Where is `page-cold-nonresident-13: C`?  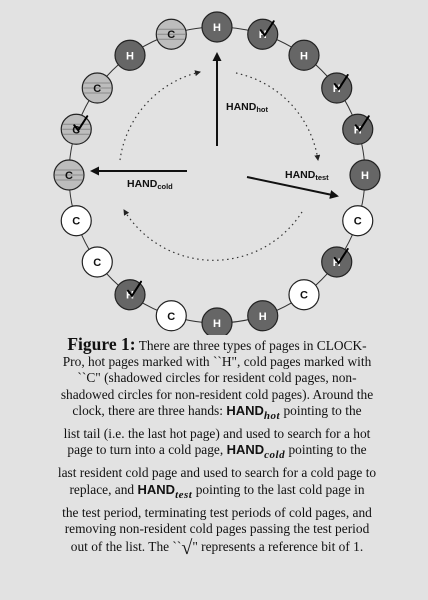 page-cold-nonresident-13: C is located at coordinates (97, 262).